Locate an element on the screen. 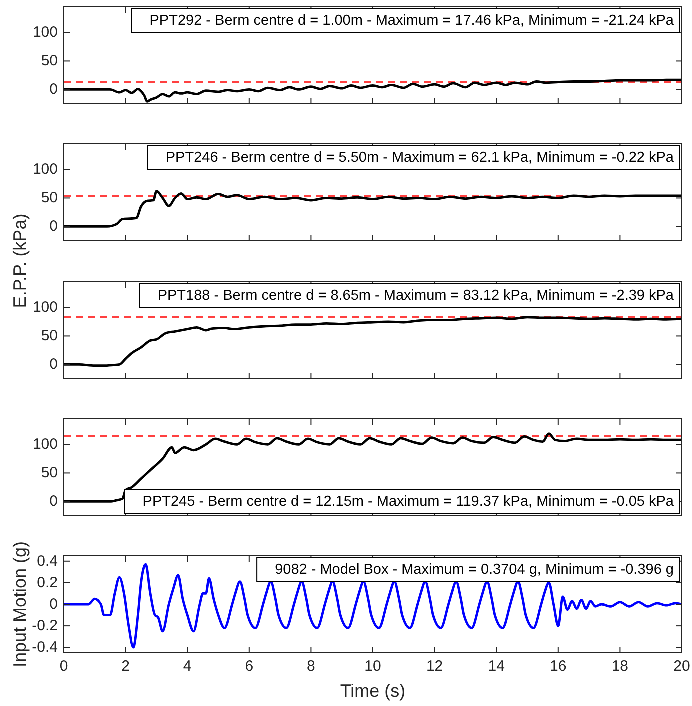  y-tick-label: 0.2 is located at coordinates (47, 583).